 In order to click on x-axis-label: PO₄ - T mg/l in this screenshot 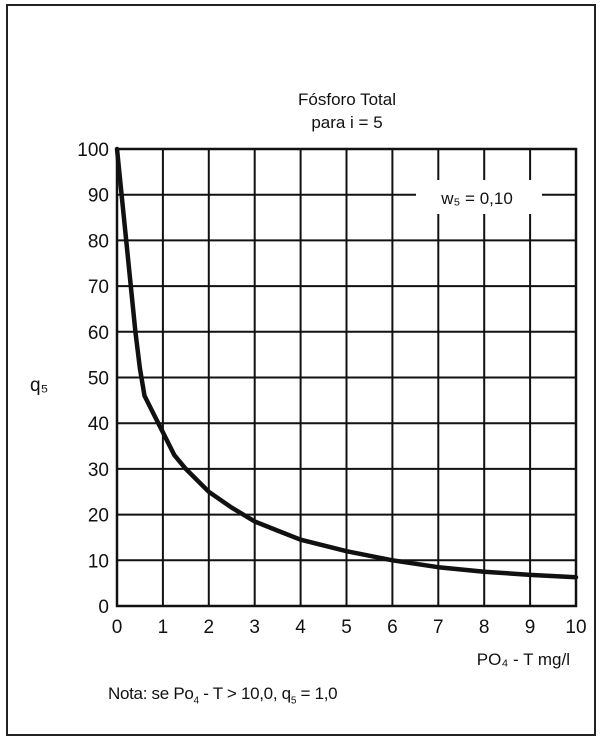, I will do `click(523, 659)`.